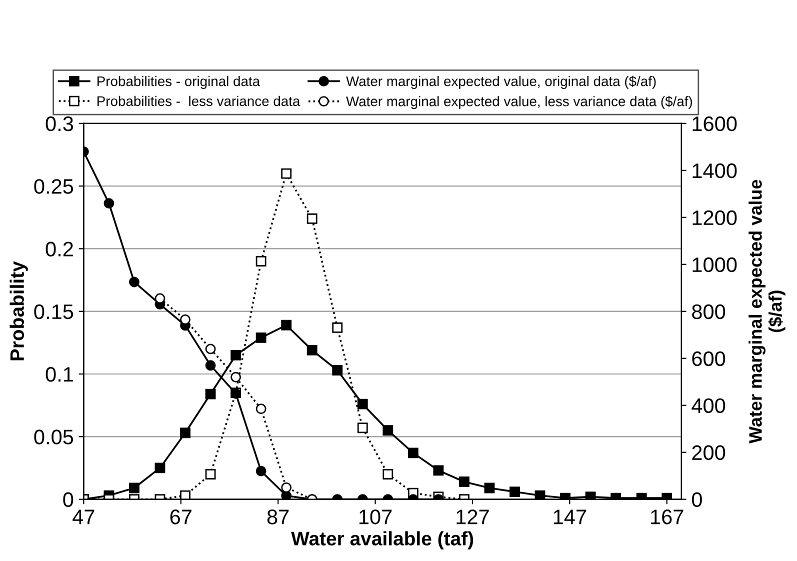  I want to click on y-tick-label: 0.05, so click(54, 437).